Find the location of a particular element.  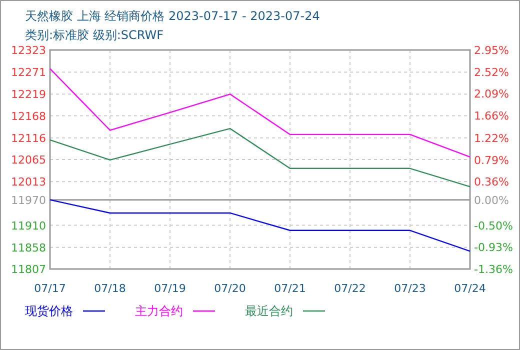

y-tick-label: 11807 is located at coordinates (28, 269).